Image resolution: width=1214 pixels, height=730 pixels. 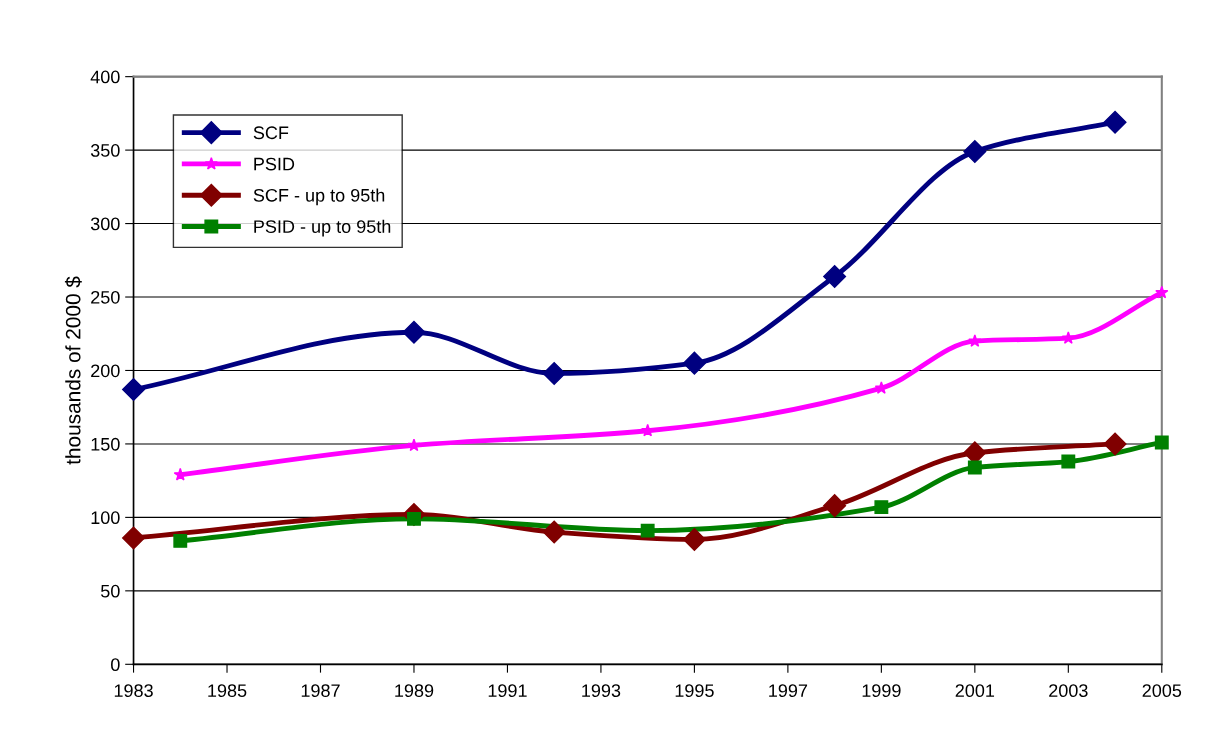 What do you see at coordinates (105, 224) in the screenshot?
I see `y-tick-label: 300` at bounding box center [105, 224].